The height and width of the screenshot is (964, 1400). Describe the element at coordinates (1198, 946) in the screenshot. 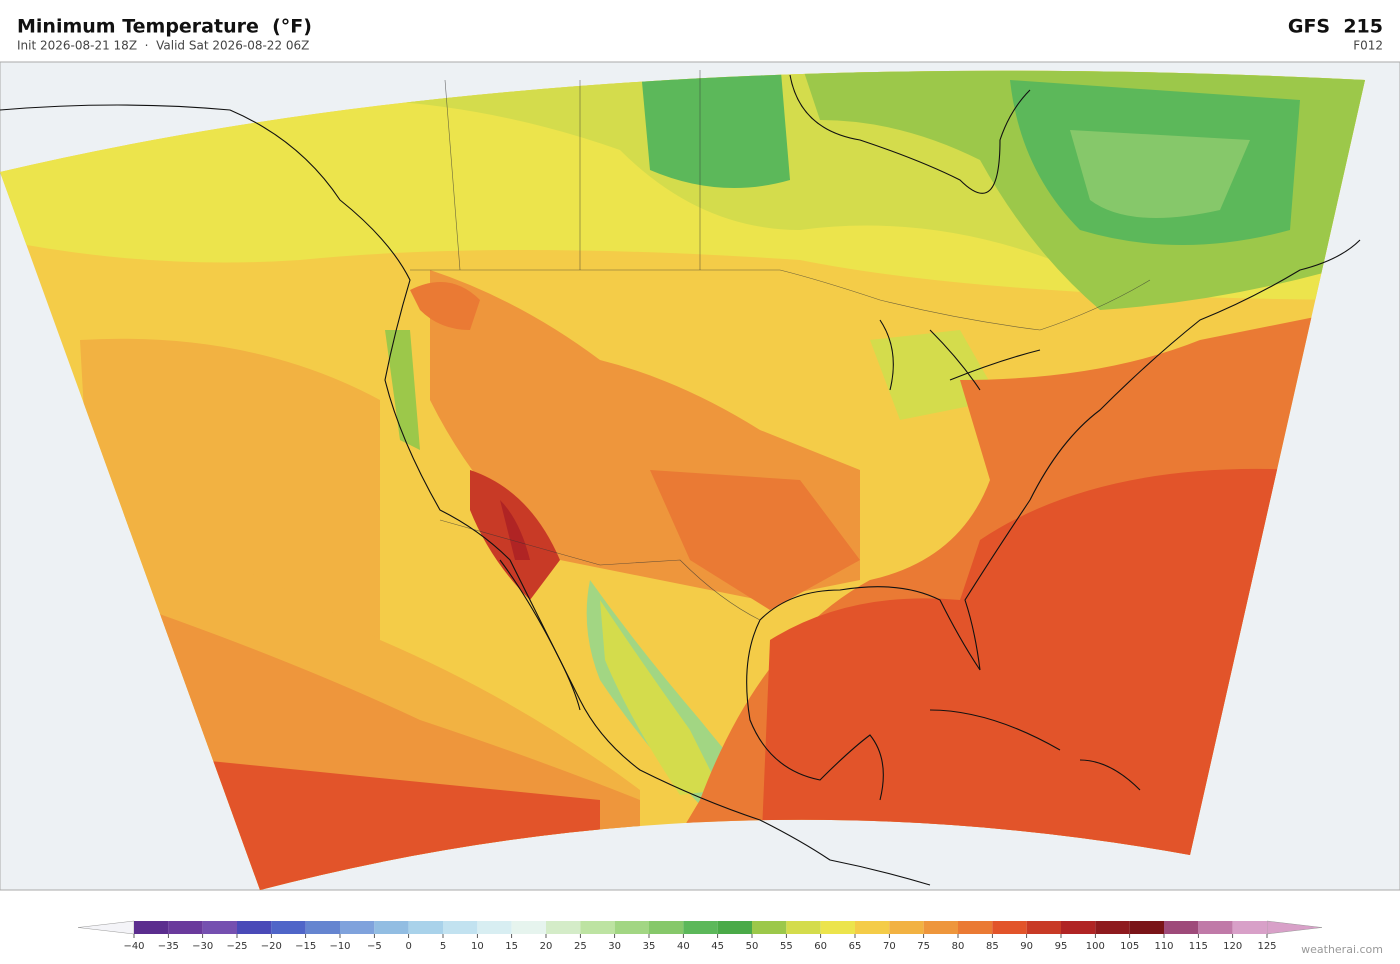

I see `colorbar-tick-label: 115` at that location.